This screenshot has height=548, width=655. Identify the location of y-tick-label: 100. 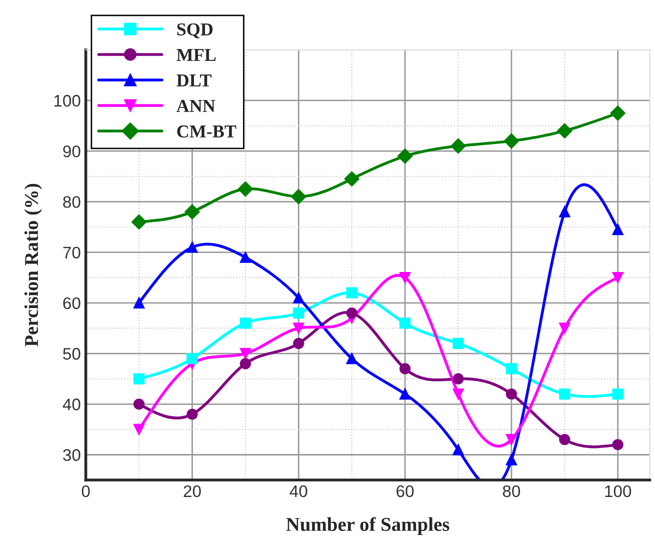
(67, 100).